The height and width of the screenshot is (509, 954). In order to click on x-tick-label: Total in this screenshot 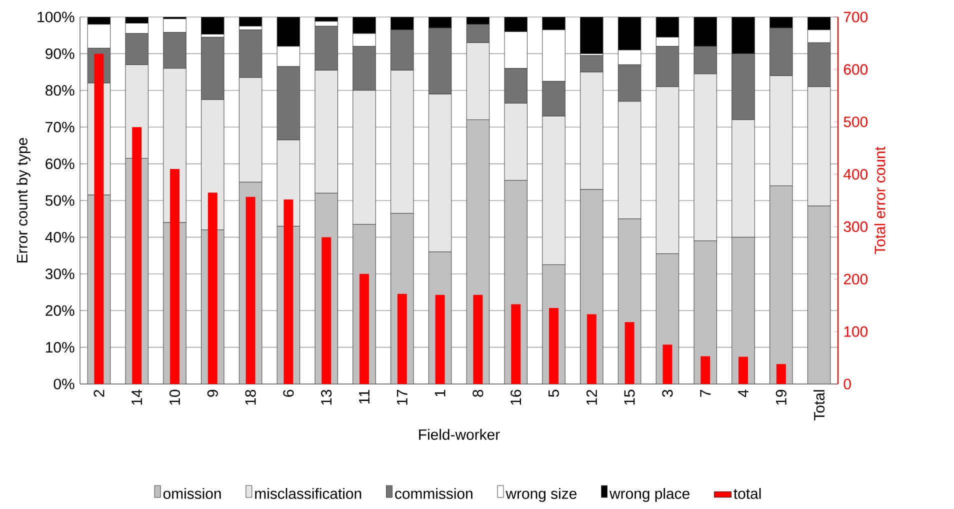, I will do `click(819, 405)`.